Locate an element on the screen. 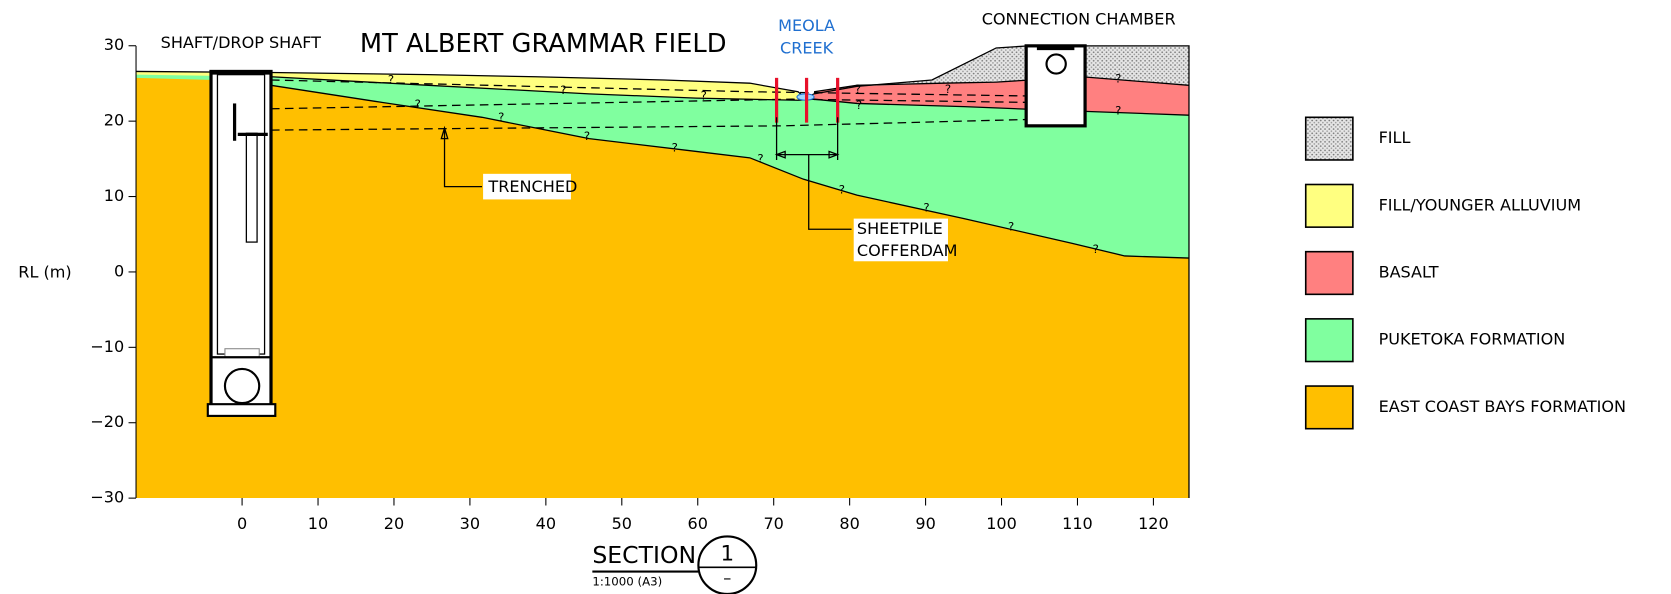 The image size is (1671, 594). chamber-label: CONNECTION CHAMBER is located at coordinates (1079, 19).